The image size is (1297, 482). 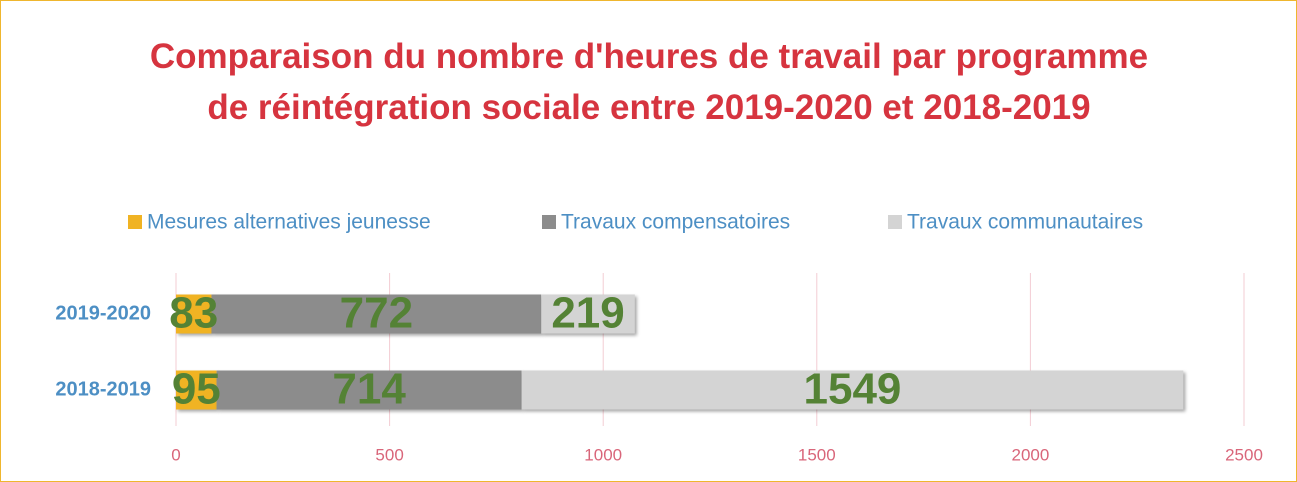 I want to click on data-label: 95, so click(x=196, y=389).